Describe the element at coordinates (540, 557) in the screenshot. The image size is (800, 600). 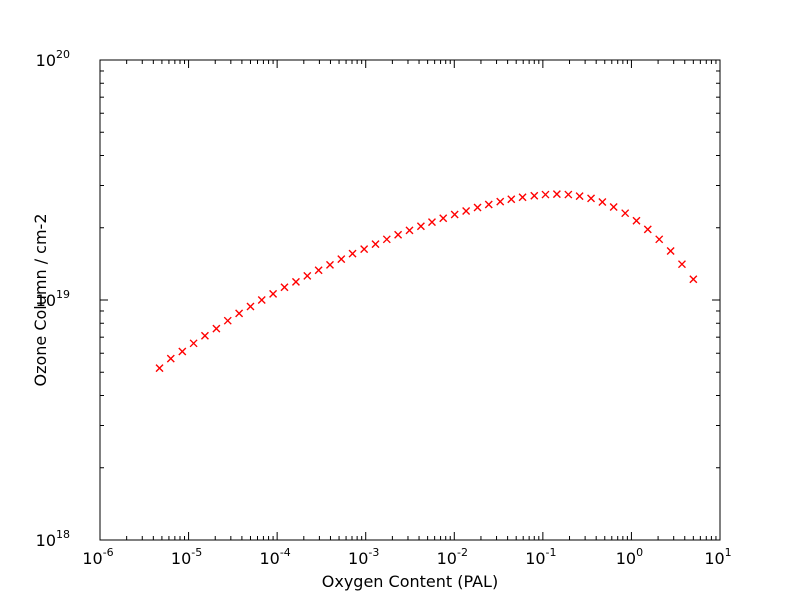
I see `x-tick-label: 10⁻¹` at that location.